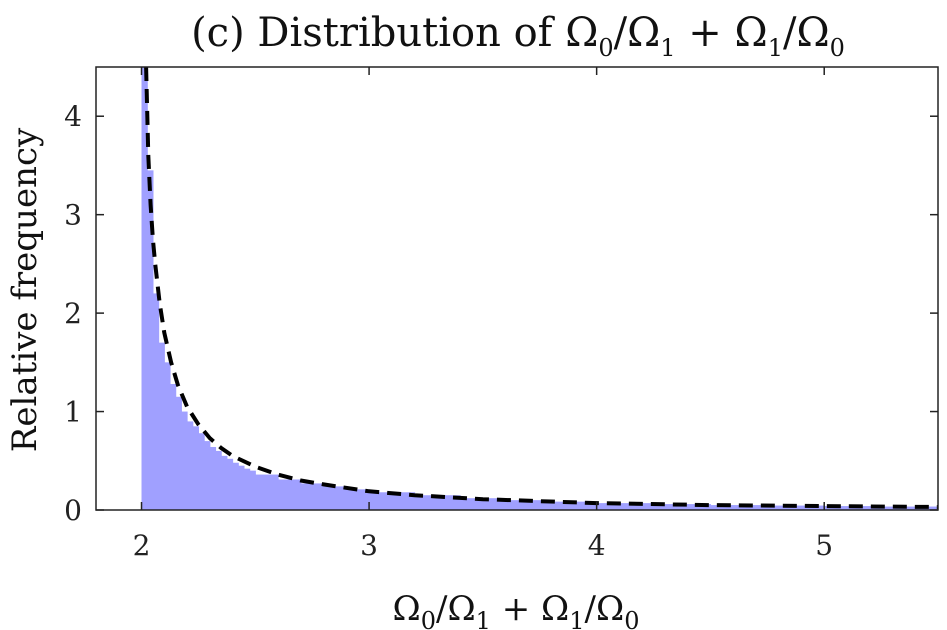 The height and width of the screenshot is (630, 947). What do you see at coordinates (73, 510) in the screenshot?
I see `y-tick-label: 0` at bounding box center [73, 510].